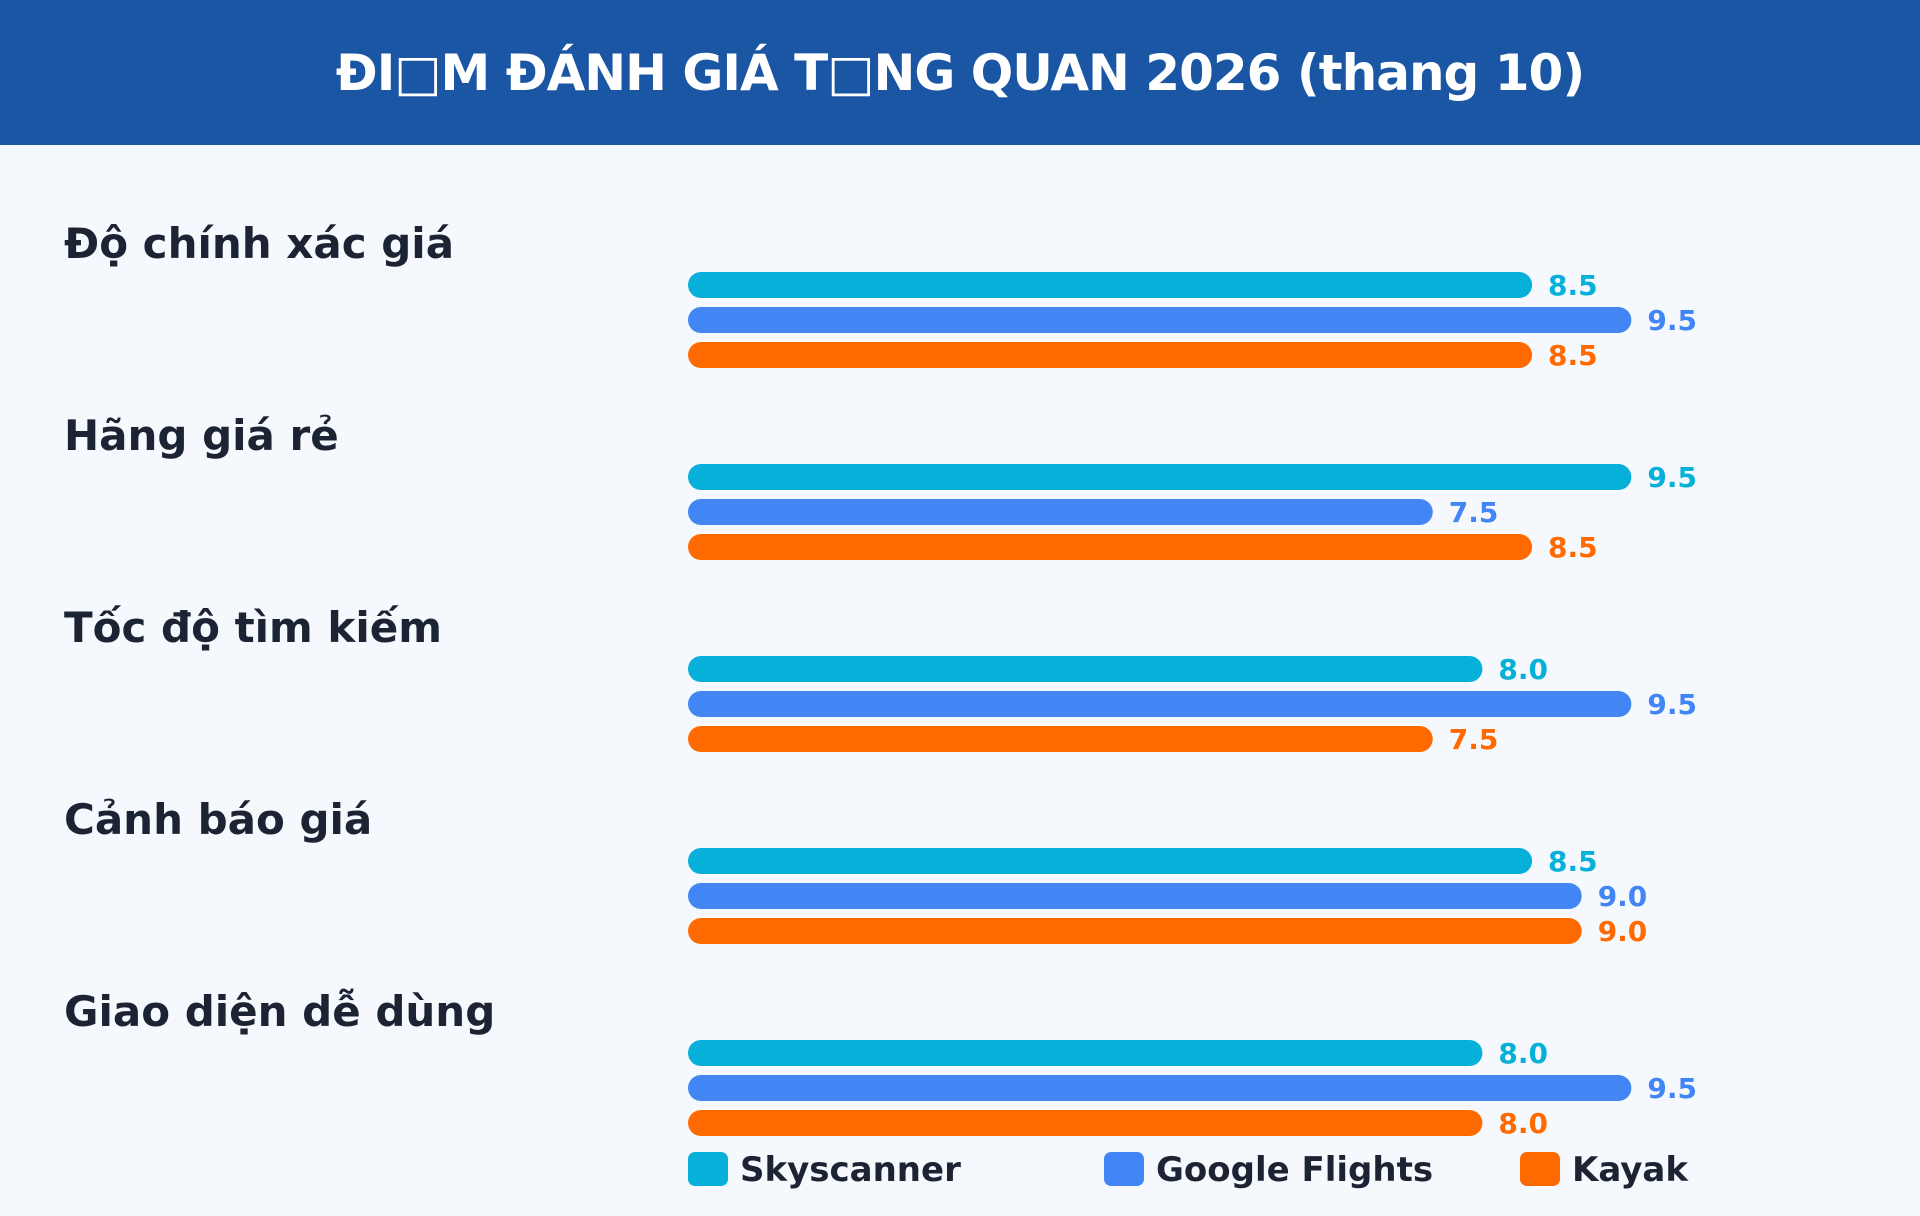  Describe the element at coordinates (253, 627) in the screenshot. I see `category-label: Tốc độ tìm kiếm` at that location.